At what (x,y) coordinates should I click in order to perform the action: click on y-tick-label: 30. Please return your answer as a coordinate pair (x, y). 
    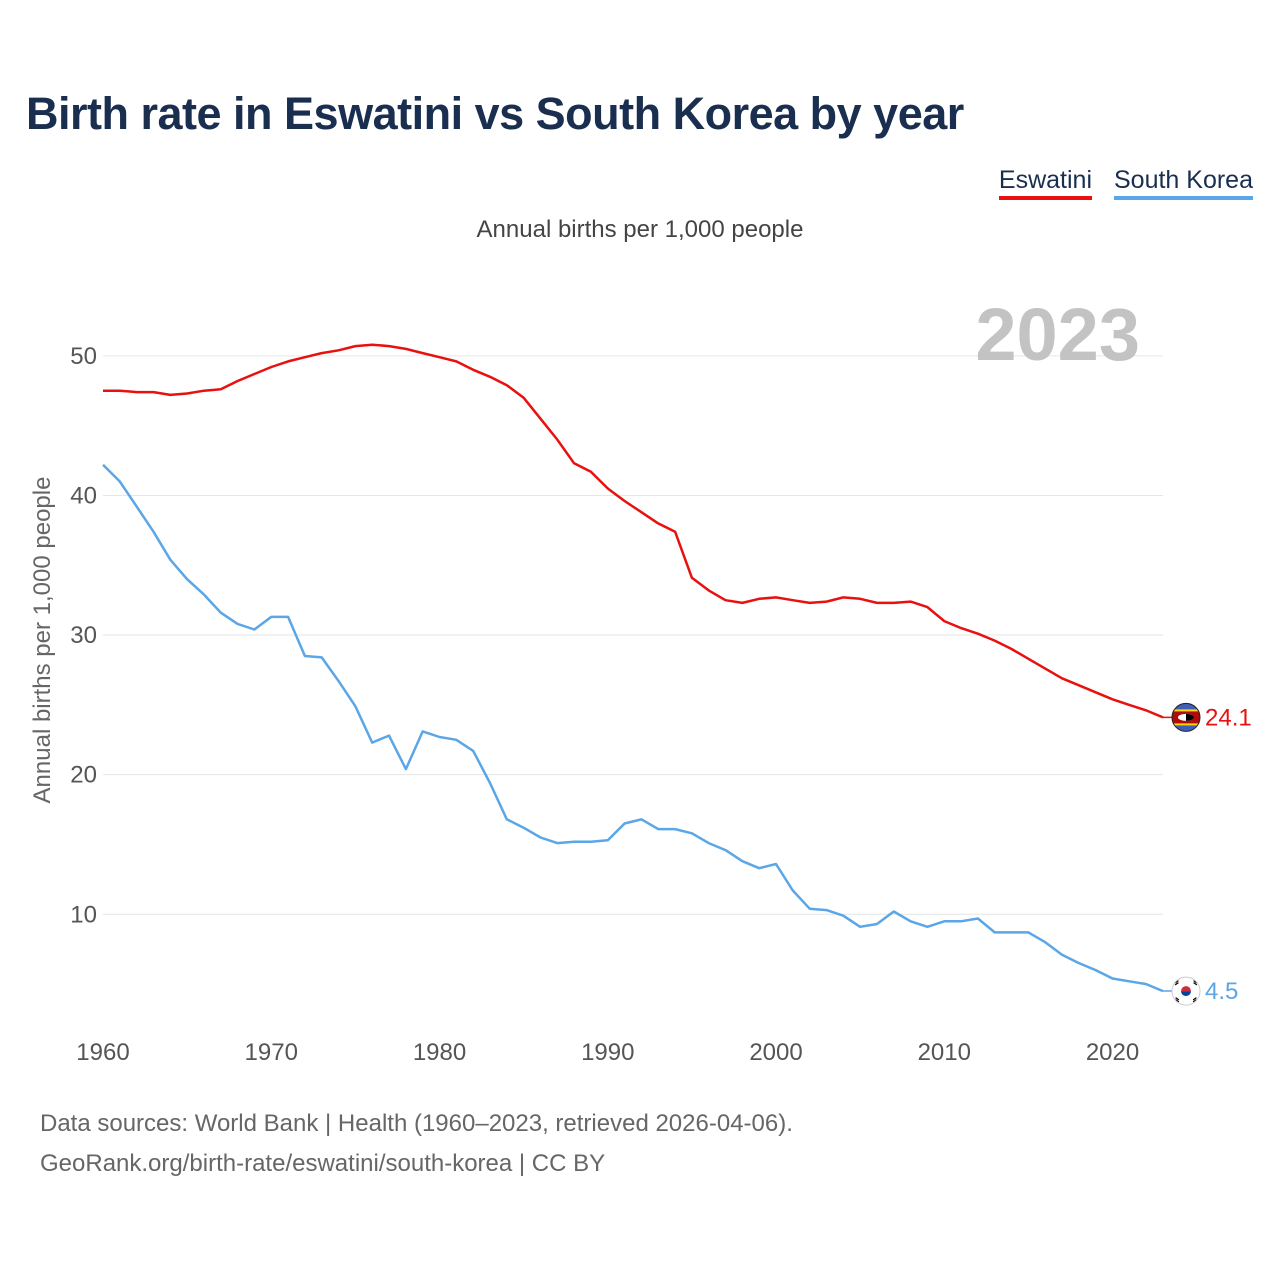
    Looking at the image, I should click on (83, 635).